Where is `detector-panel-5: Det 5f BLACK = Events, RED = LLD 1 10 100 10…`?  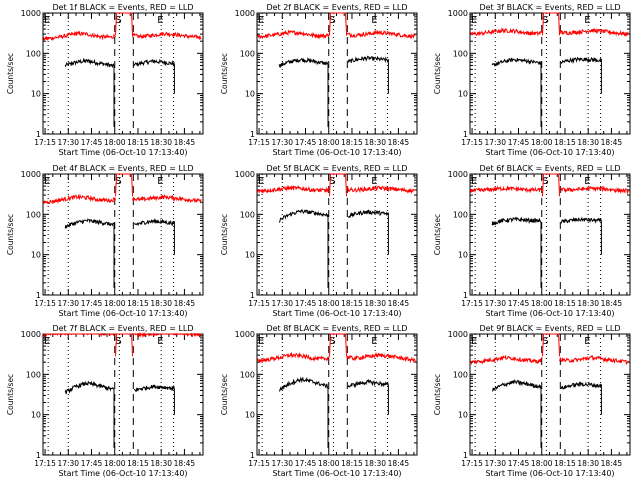 detector-panel-5: Det 5f BLACK = Events, RED = LLD 1 10 100 10… is located at coordinates (319, 241).